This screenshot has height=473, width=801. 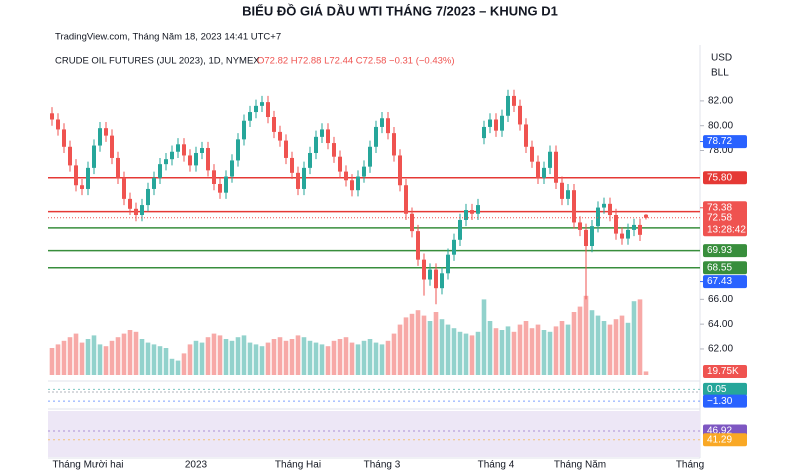 What do you see at coordinates (196, 465) in the screenshot?
I see `x-tick-label: 2023` at bounding box center [196, 465].